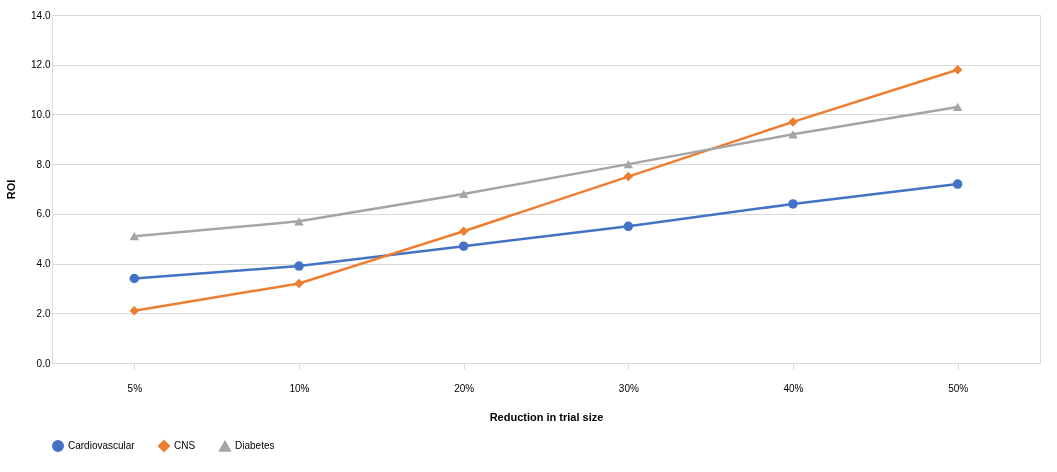 This screenshot has height=472, width=1057. I want to click on legend-label: Cardiovascular, so click(102, 445).